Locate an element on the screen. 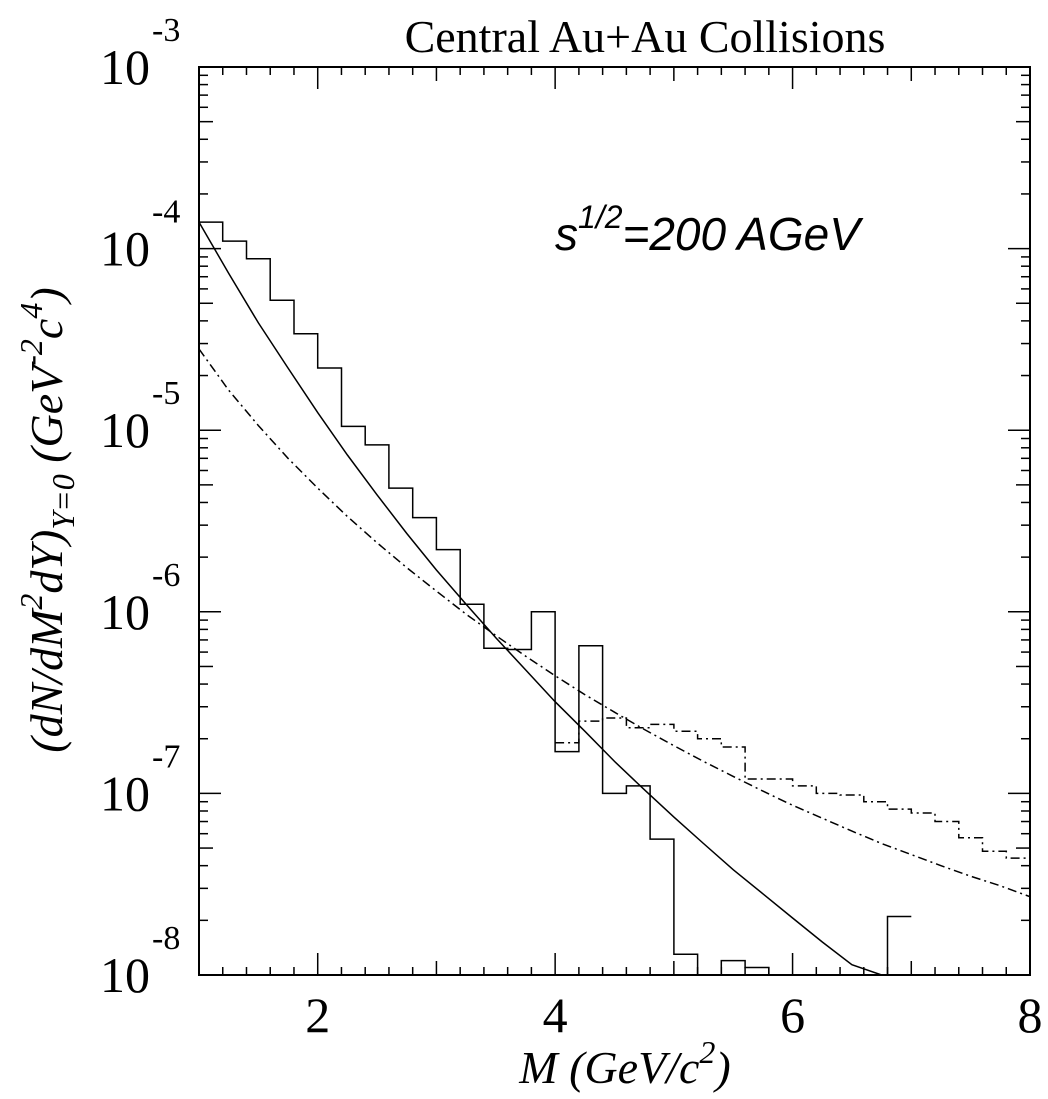  annotation-exponent: 1/2 is located at coordinates (600, 217).